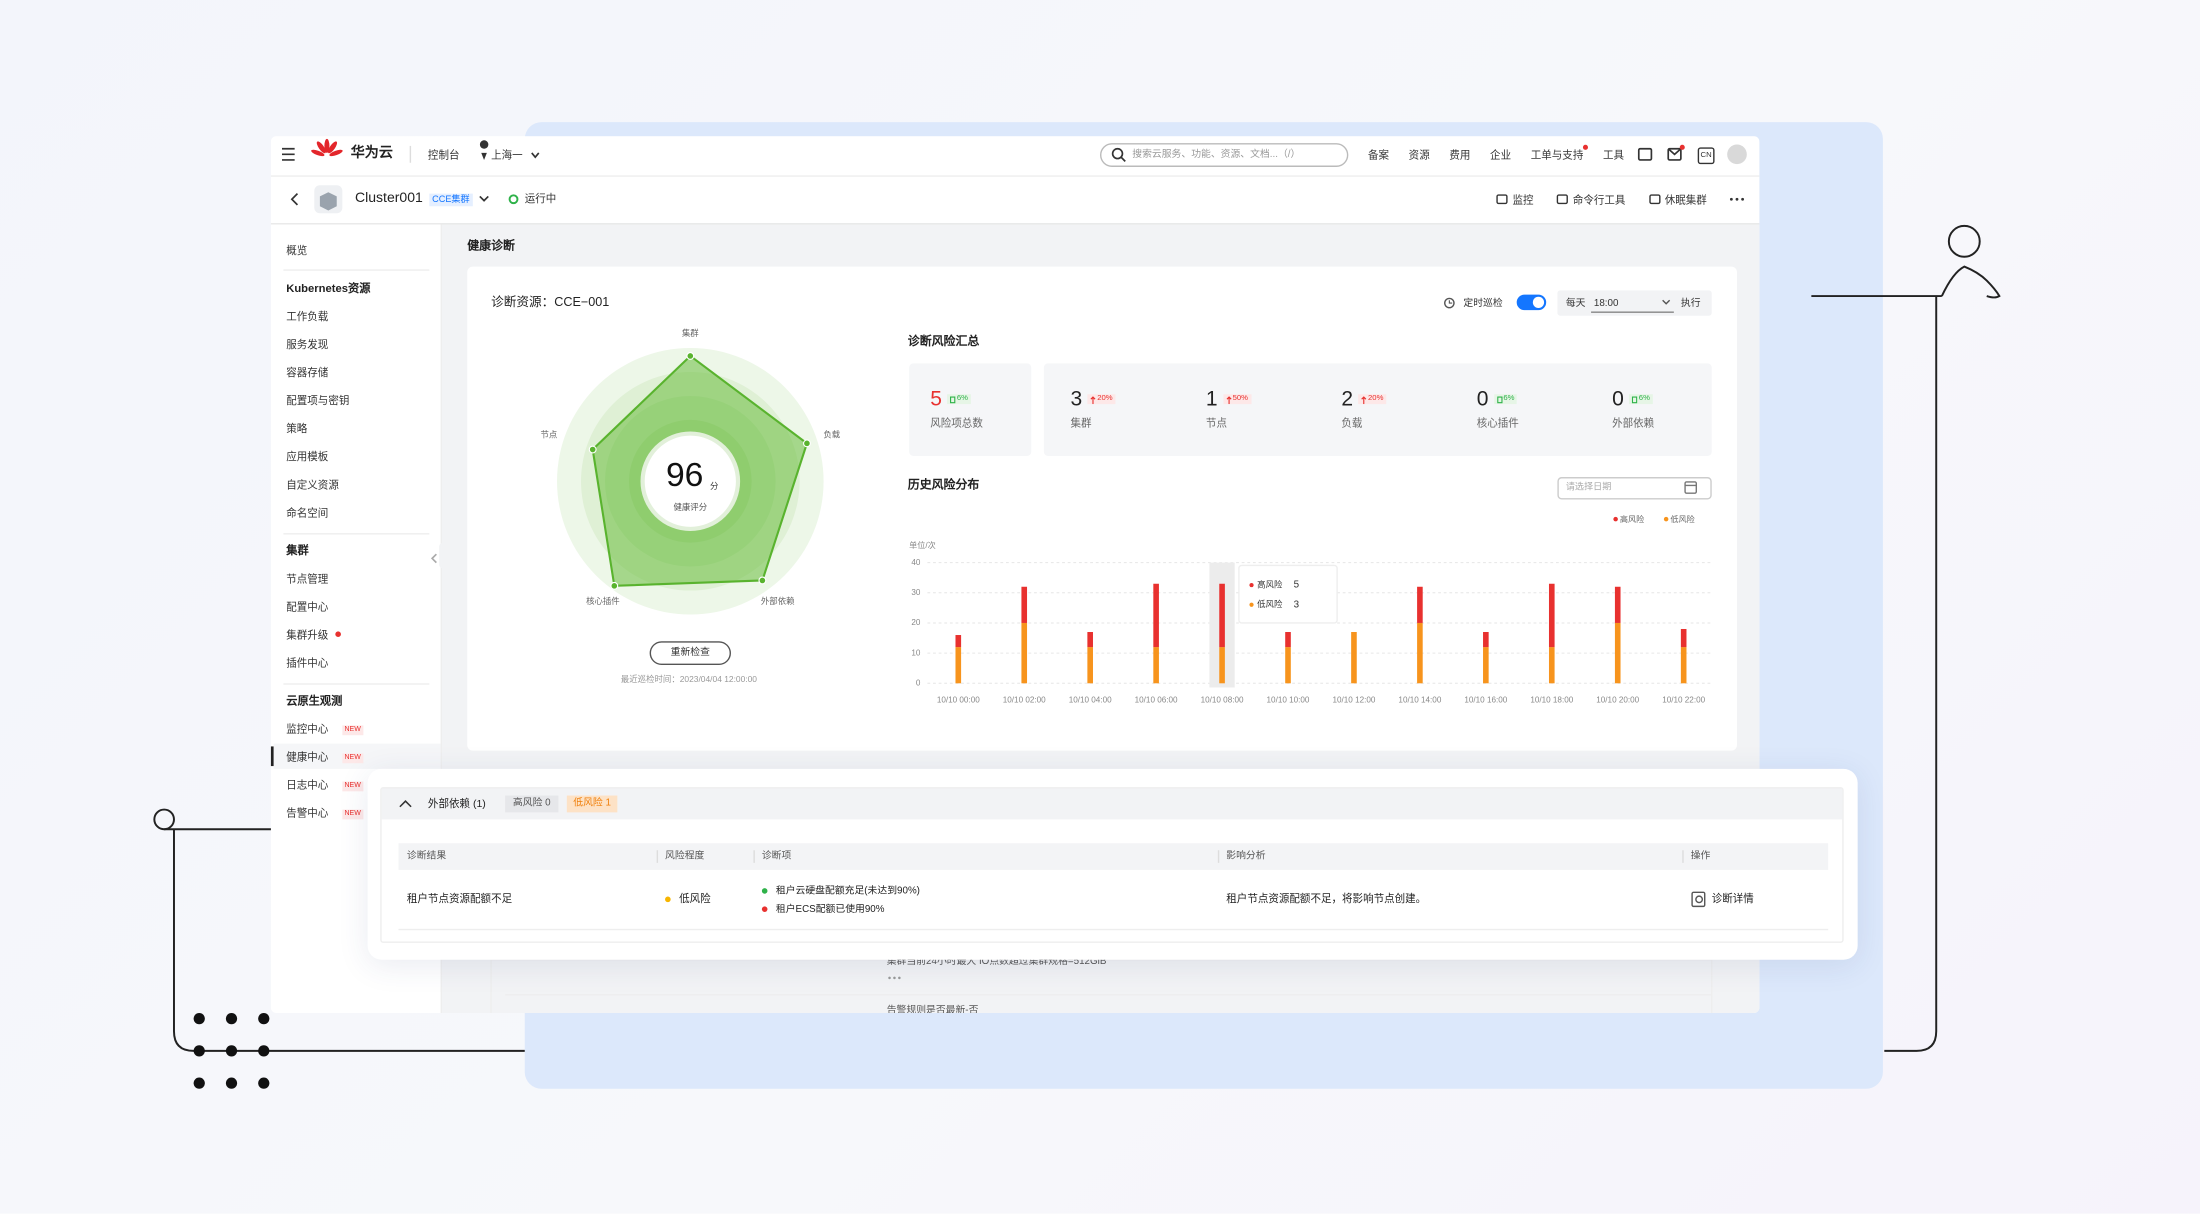  I want to click on sidebar-item: 概览, so click(297, 251).